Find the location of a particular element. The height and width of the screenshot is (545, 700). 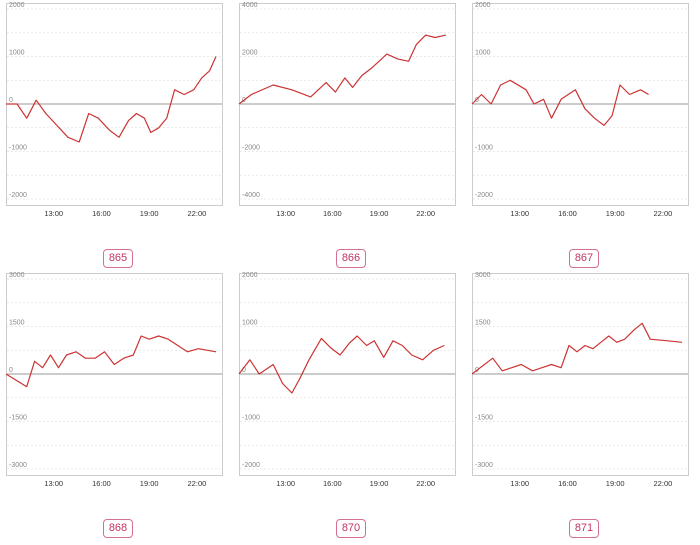

chart-svg-865: 2000 1000 0 -1000 -2000 13:00 16:00 19:00 22:00 is located at coordinates (114, 110).